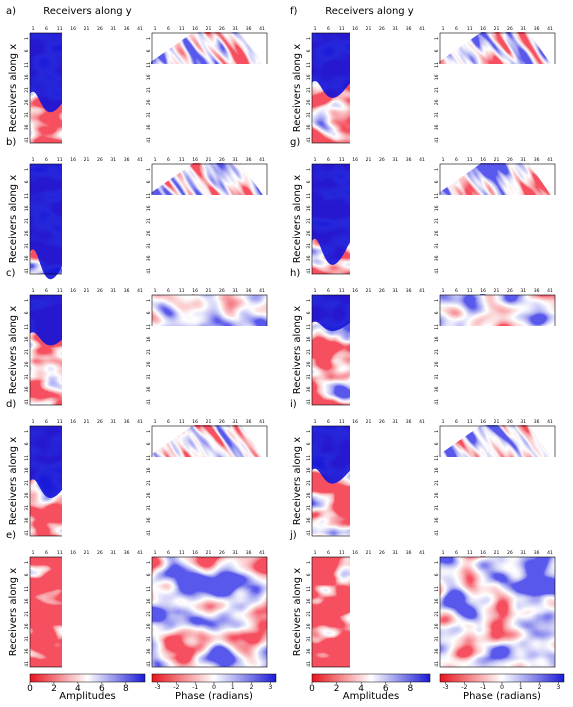 This screenshot has width=573, height=707. What do you see at coordinates (233, 687) in the screenshot?
I see `colorbar-tick-label: 1` at bounding box center [233, 687].